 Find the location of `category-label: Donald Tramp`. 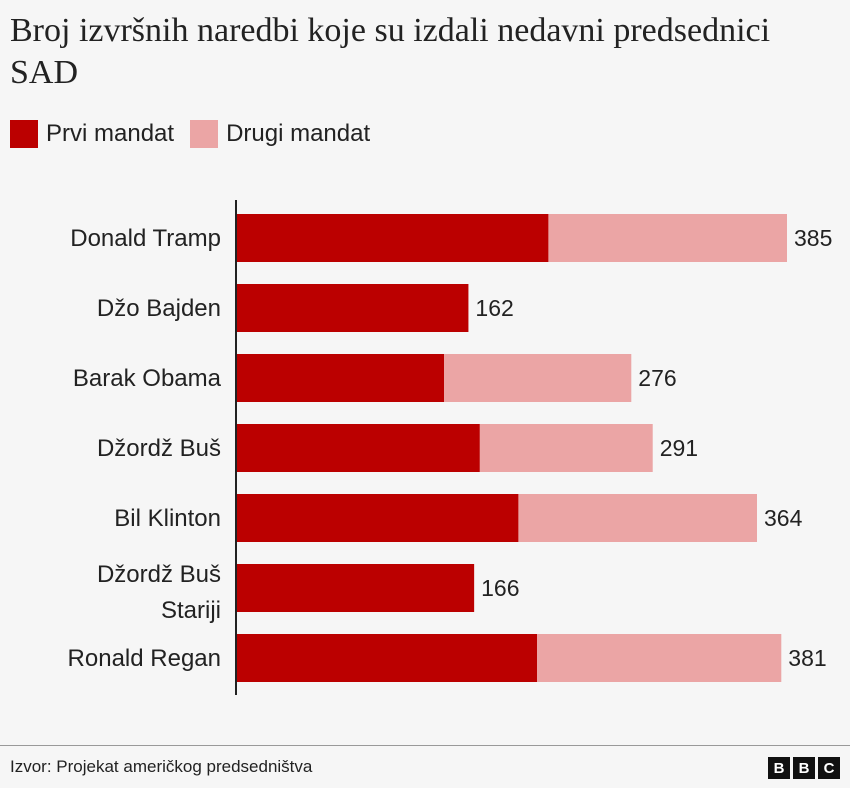

category-label: Donald Tramp is located at coordinates (145, 238).